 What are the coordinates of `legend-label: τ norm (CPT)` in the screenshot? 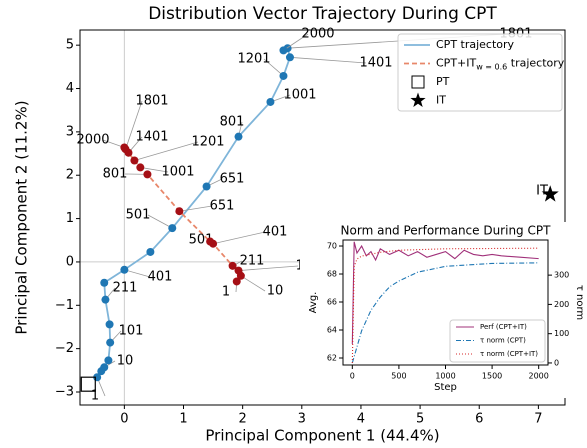 It's located at (503, 341).